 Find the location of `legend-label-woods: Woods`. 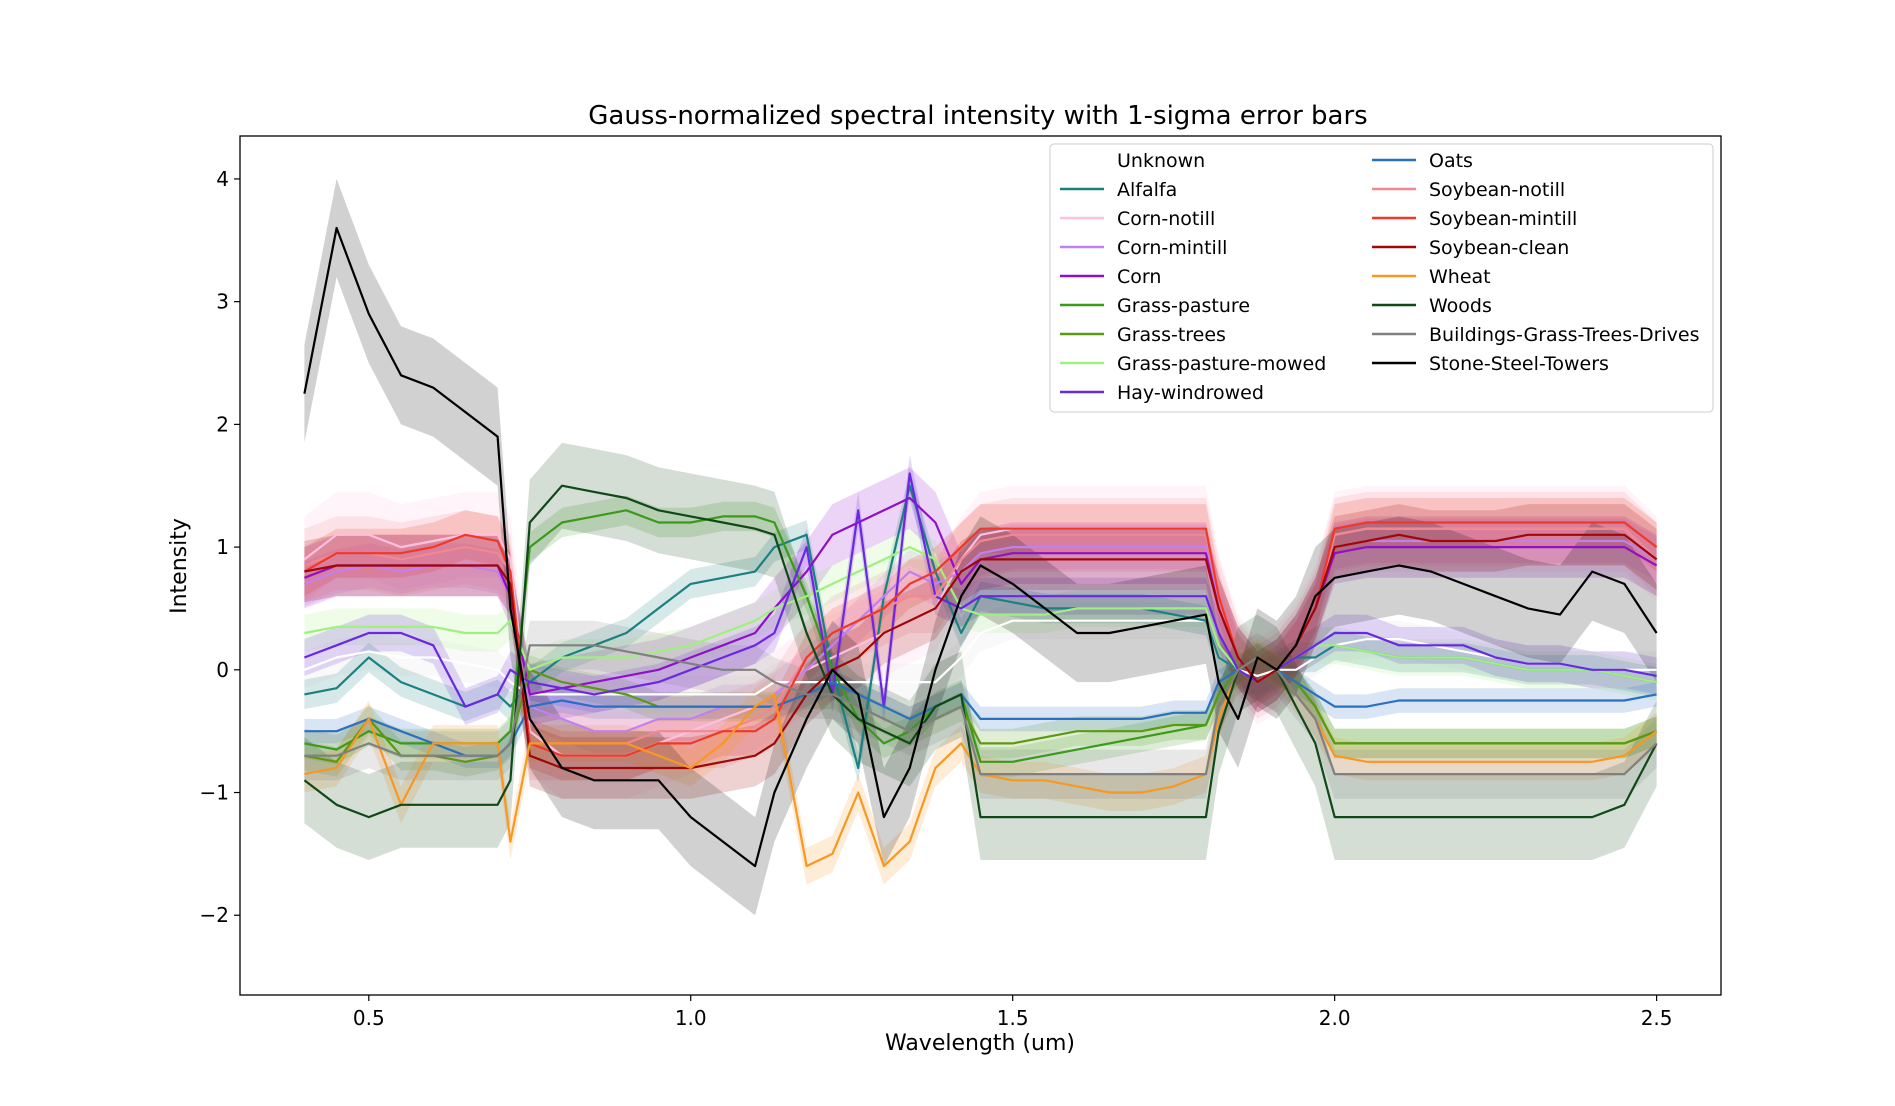

legend-label-woods: Woods is located at coordinates (1460, 306).